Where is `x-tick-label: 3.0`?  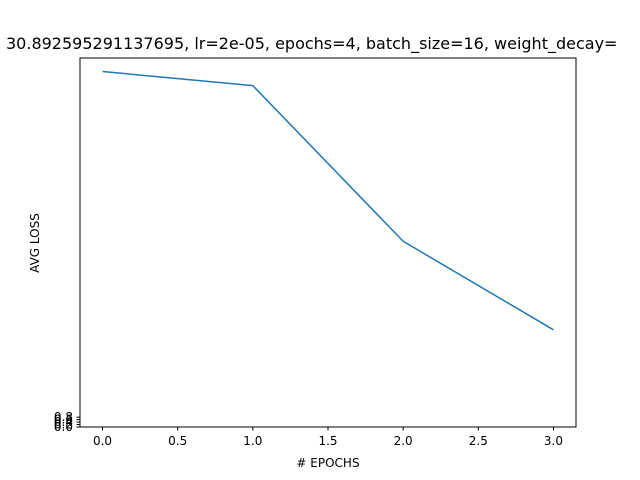
x-tick-label: 3.0 is located at coordinates (553, 441).